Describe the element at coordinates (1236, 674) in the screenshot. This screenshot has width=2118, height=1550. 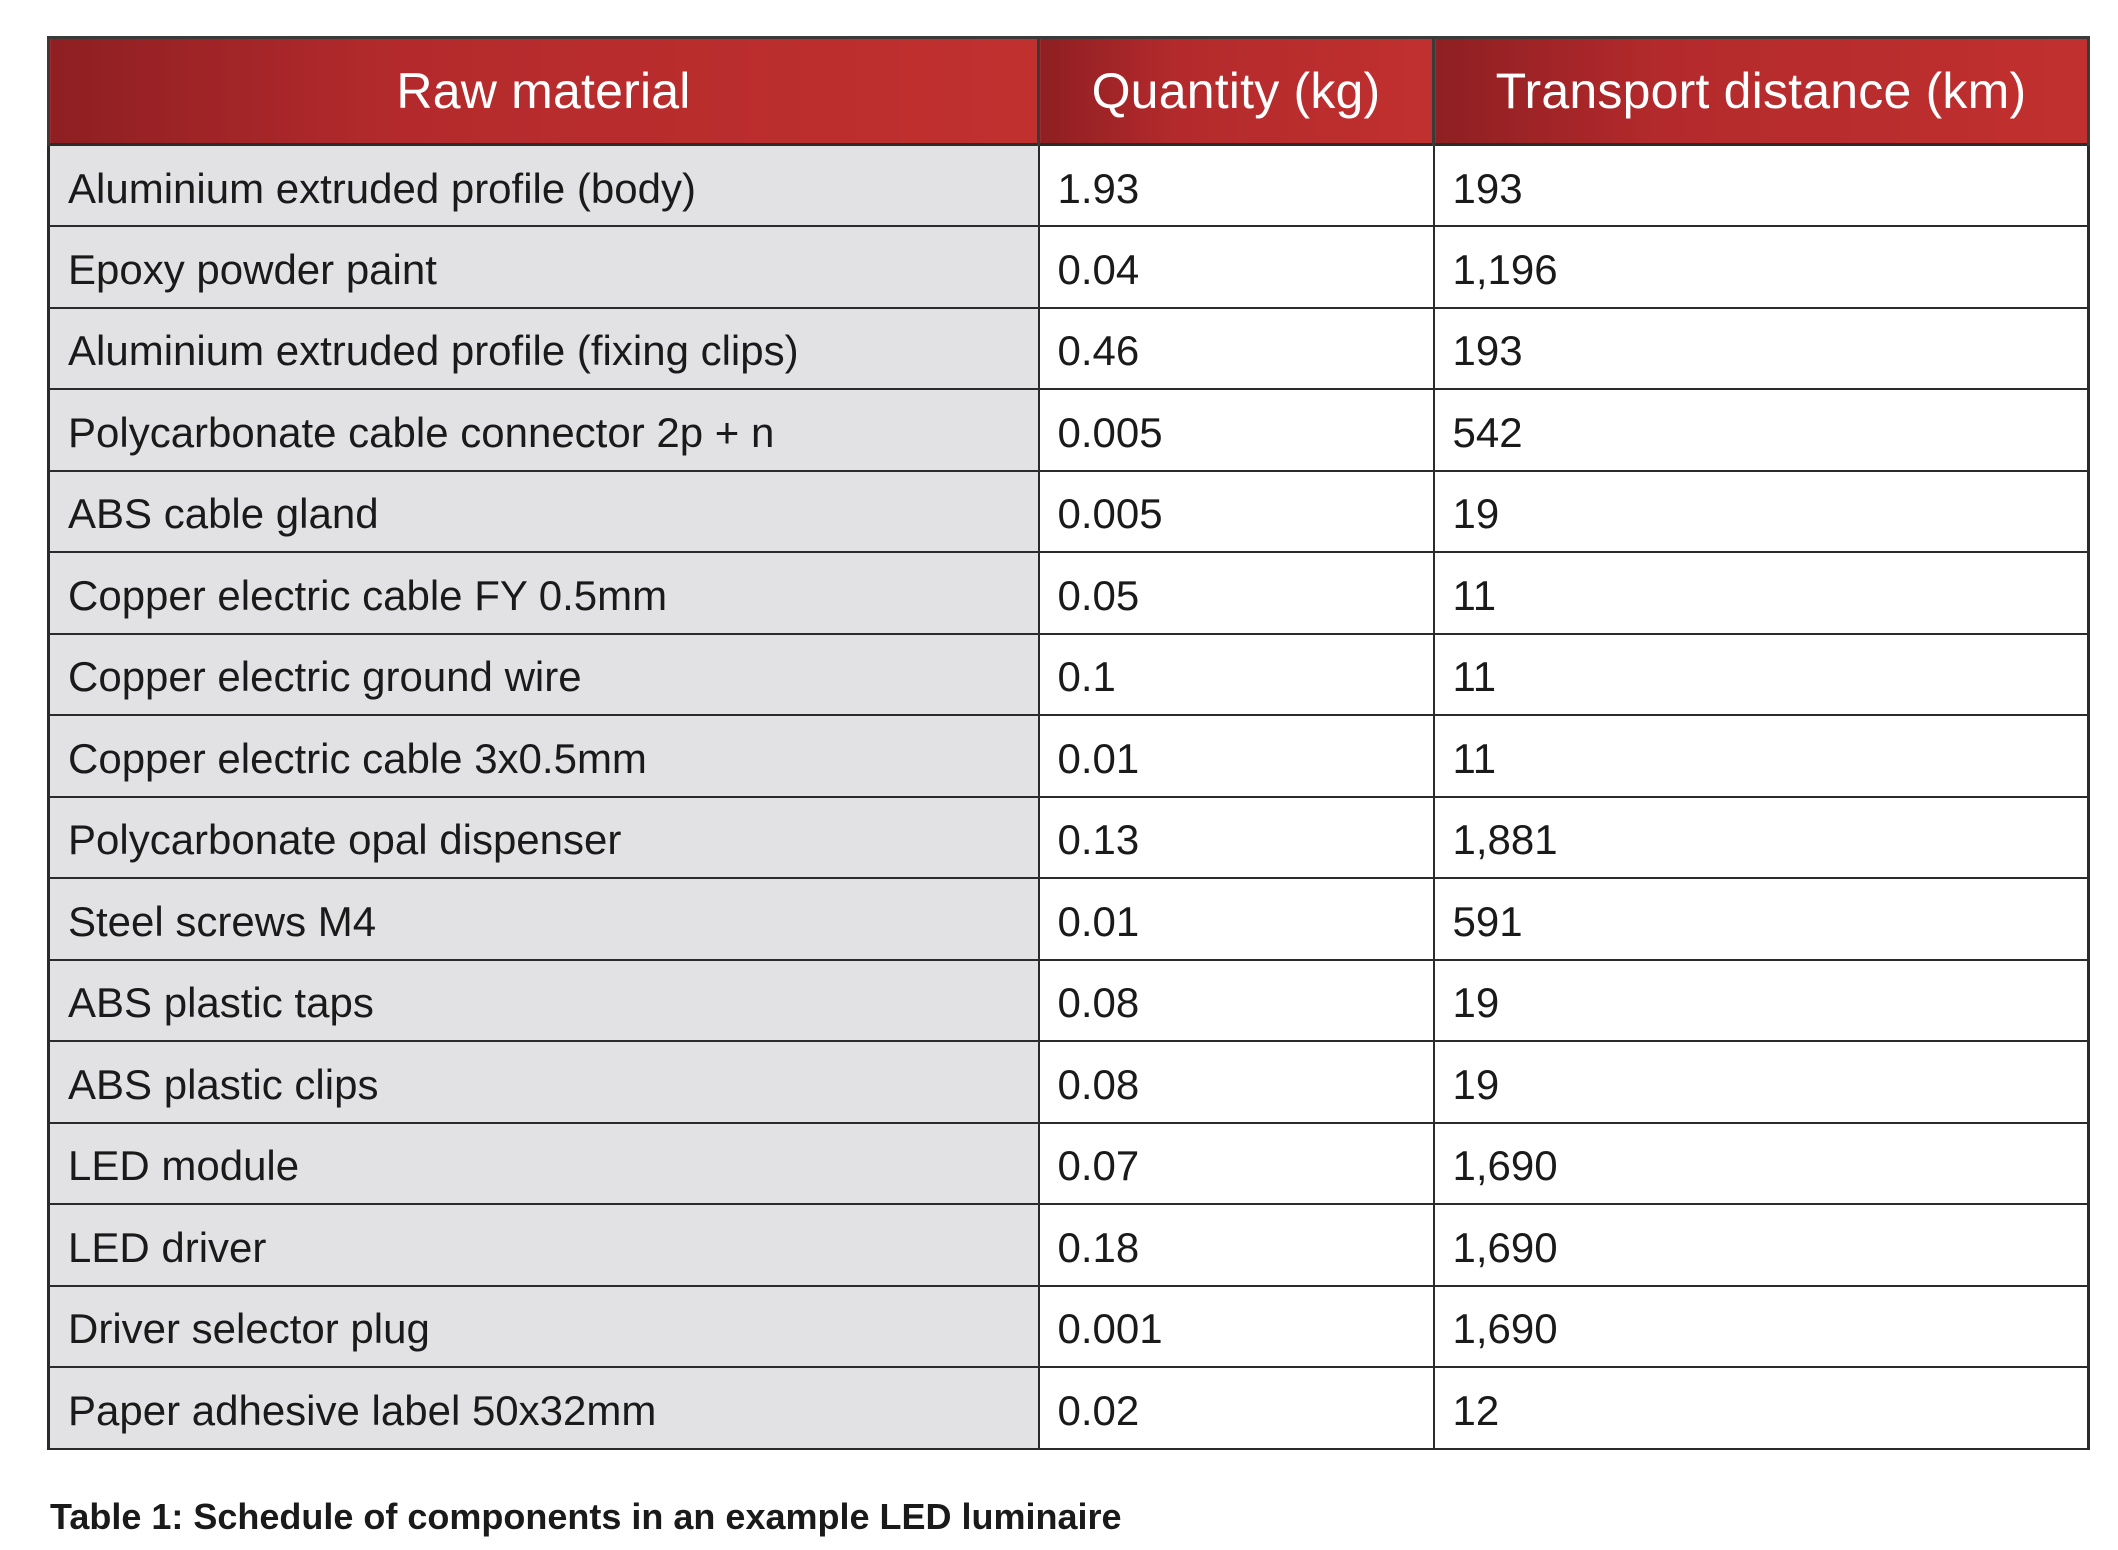
I see `cell-quantity: 0.1` at that location.